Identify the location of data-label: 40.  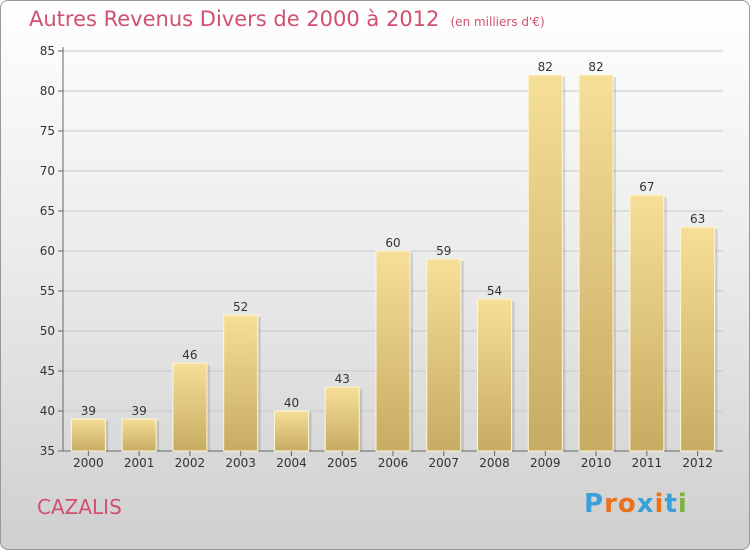
(291, 403).